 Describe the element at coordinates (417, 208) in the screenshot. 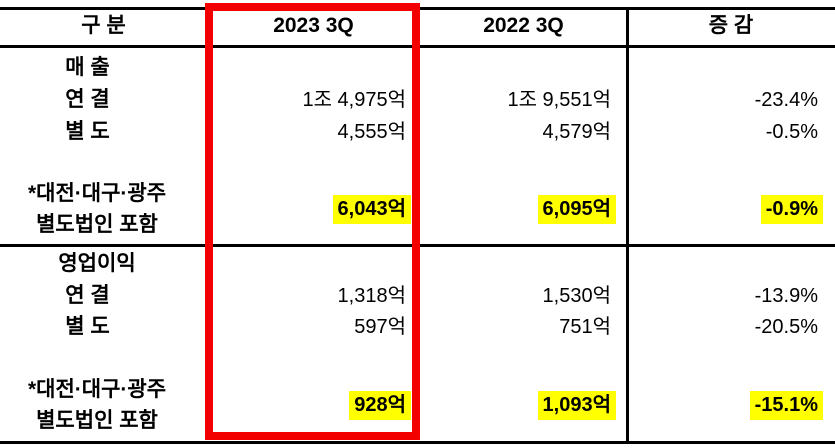

I see `row-revenue-footnote: *대전·대구·광주 별도법인 포함 6,043억 6,095억 -0.9%` at that location.